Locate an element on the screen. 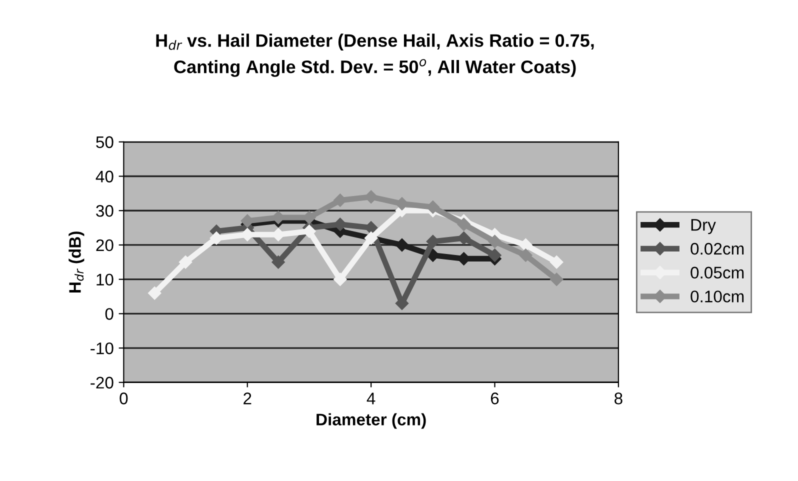 The width and height of the screenshot is (798, 481). y-tick-label: -10 is located at coordinates (102, 348).